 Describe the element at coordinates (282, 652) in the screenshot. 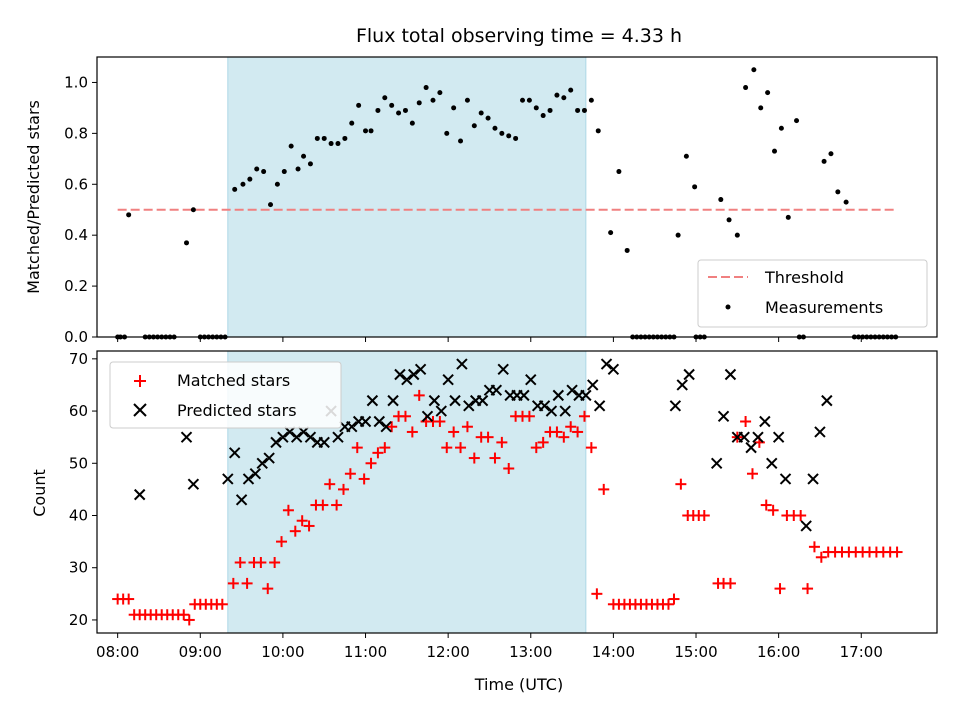

I see `x-tick-label: 10:00` at that location.